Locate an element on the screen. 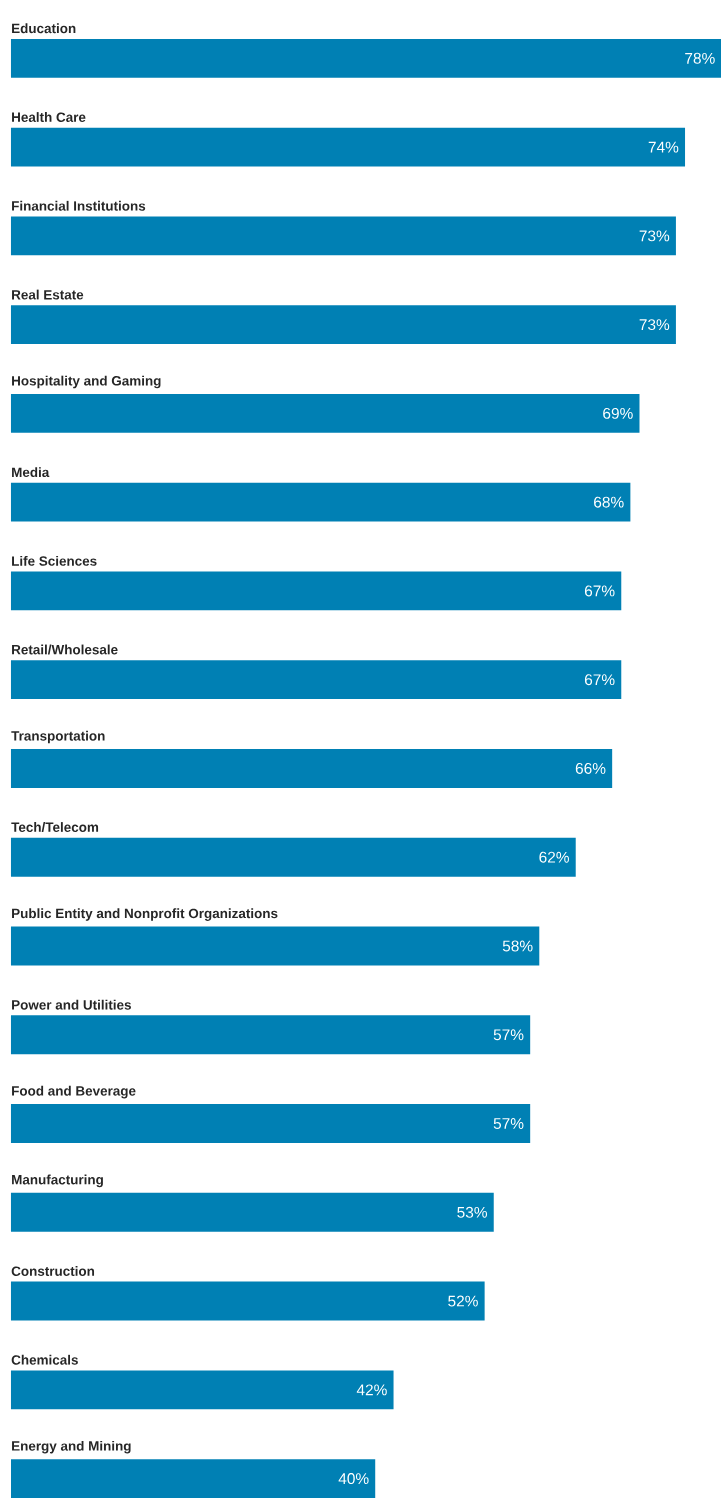 Image resolution: width=721 pixels, height=1498 pixels. y-tick-label: Transportation is located at coordinates (58, 737).